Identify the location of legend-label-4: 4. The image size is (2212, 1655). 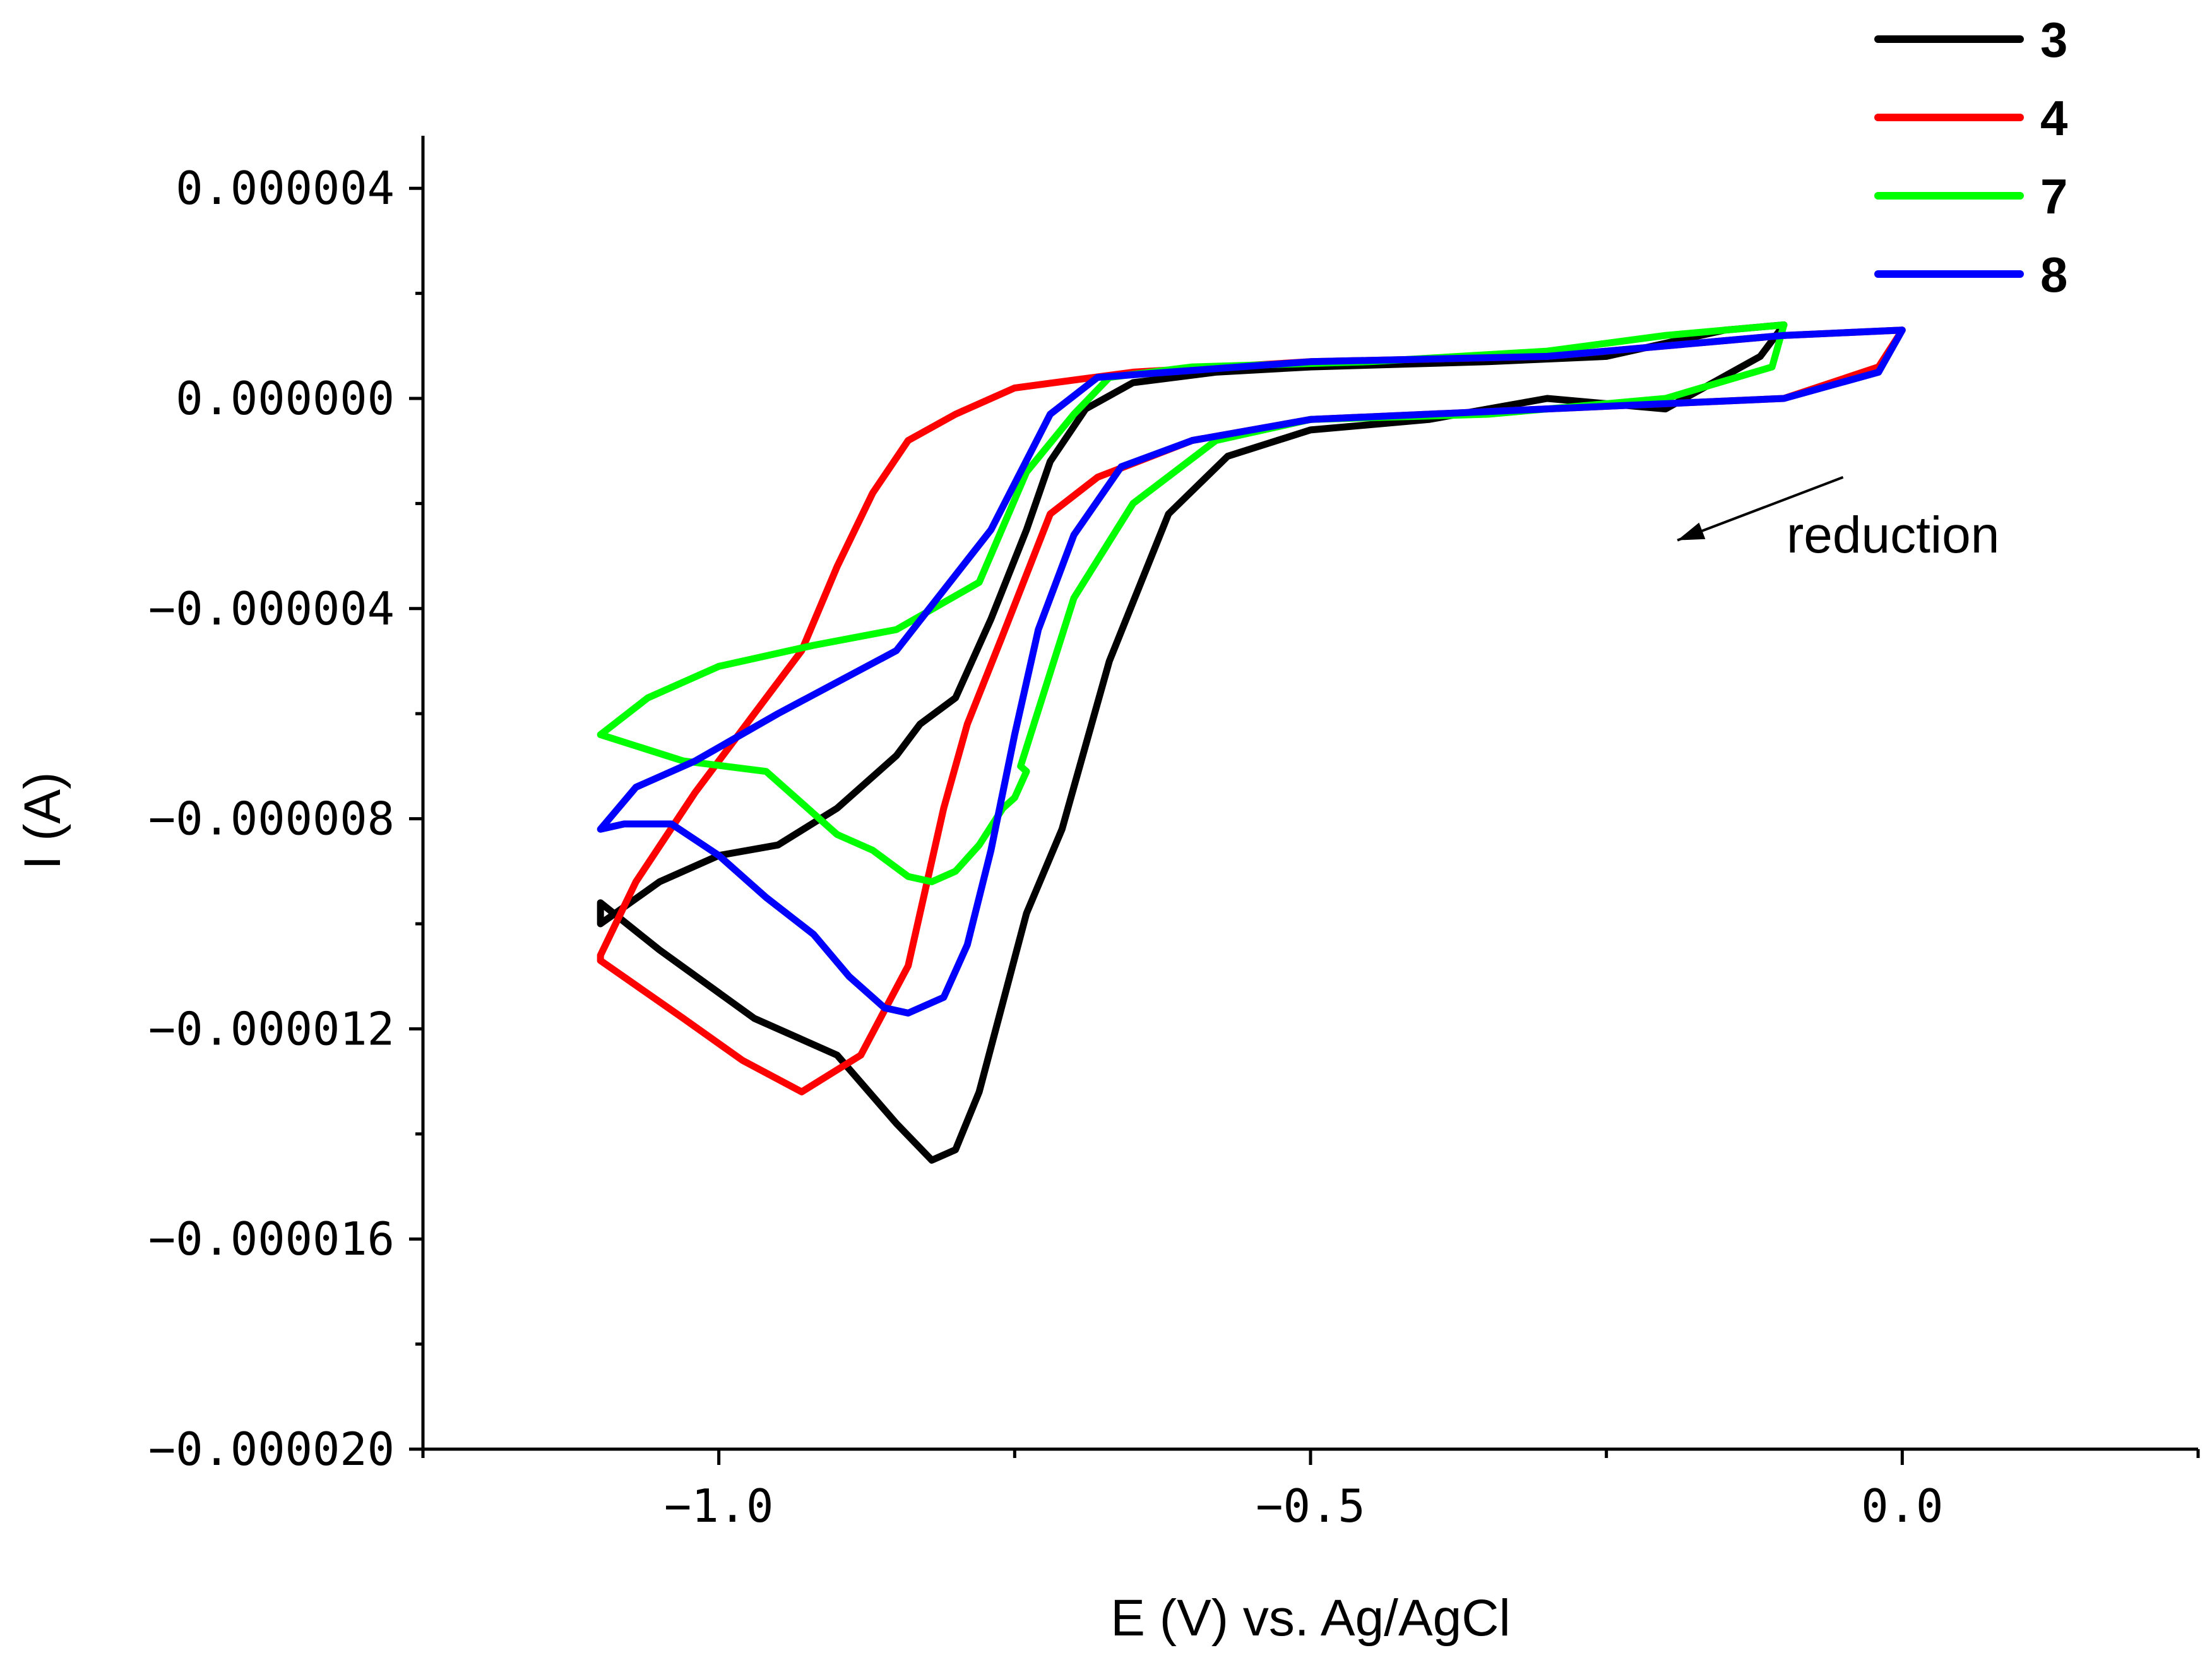
(2053, 118).